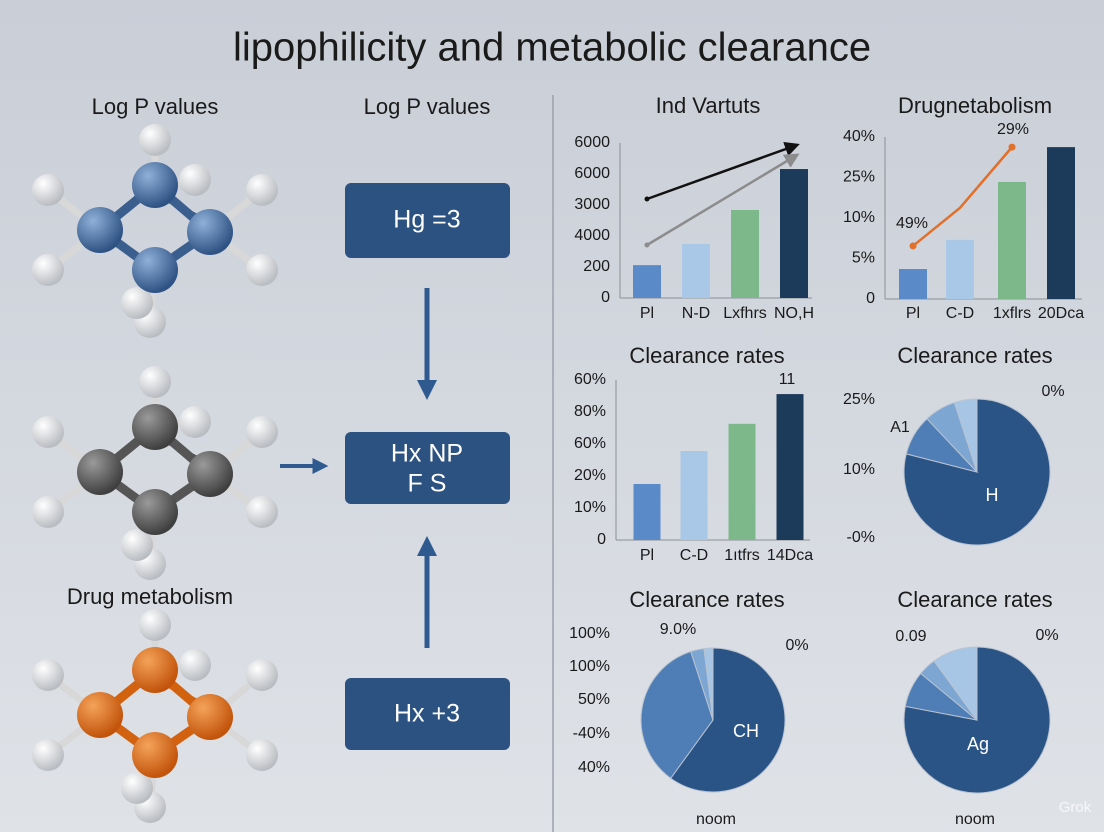 This screenshot has height=832, width=1104. What do you see at coordinates (590, 475) in the screenshot?
I see `y-tick-label: 20%` at bounding box center [590, 475].